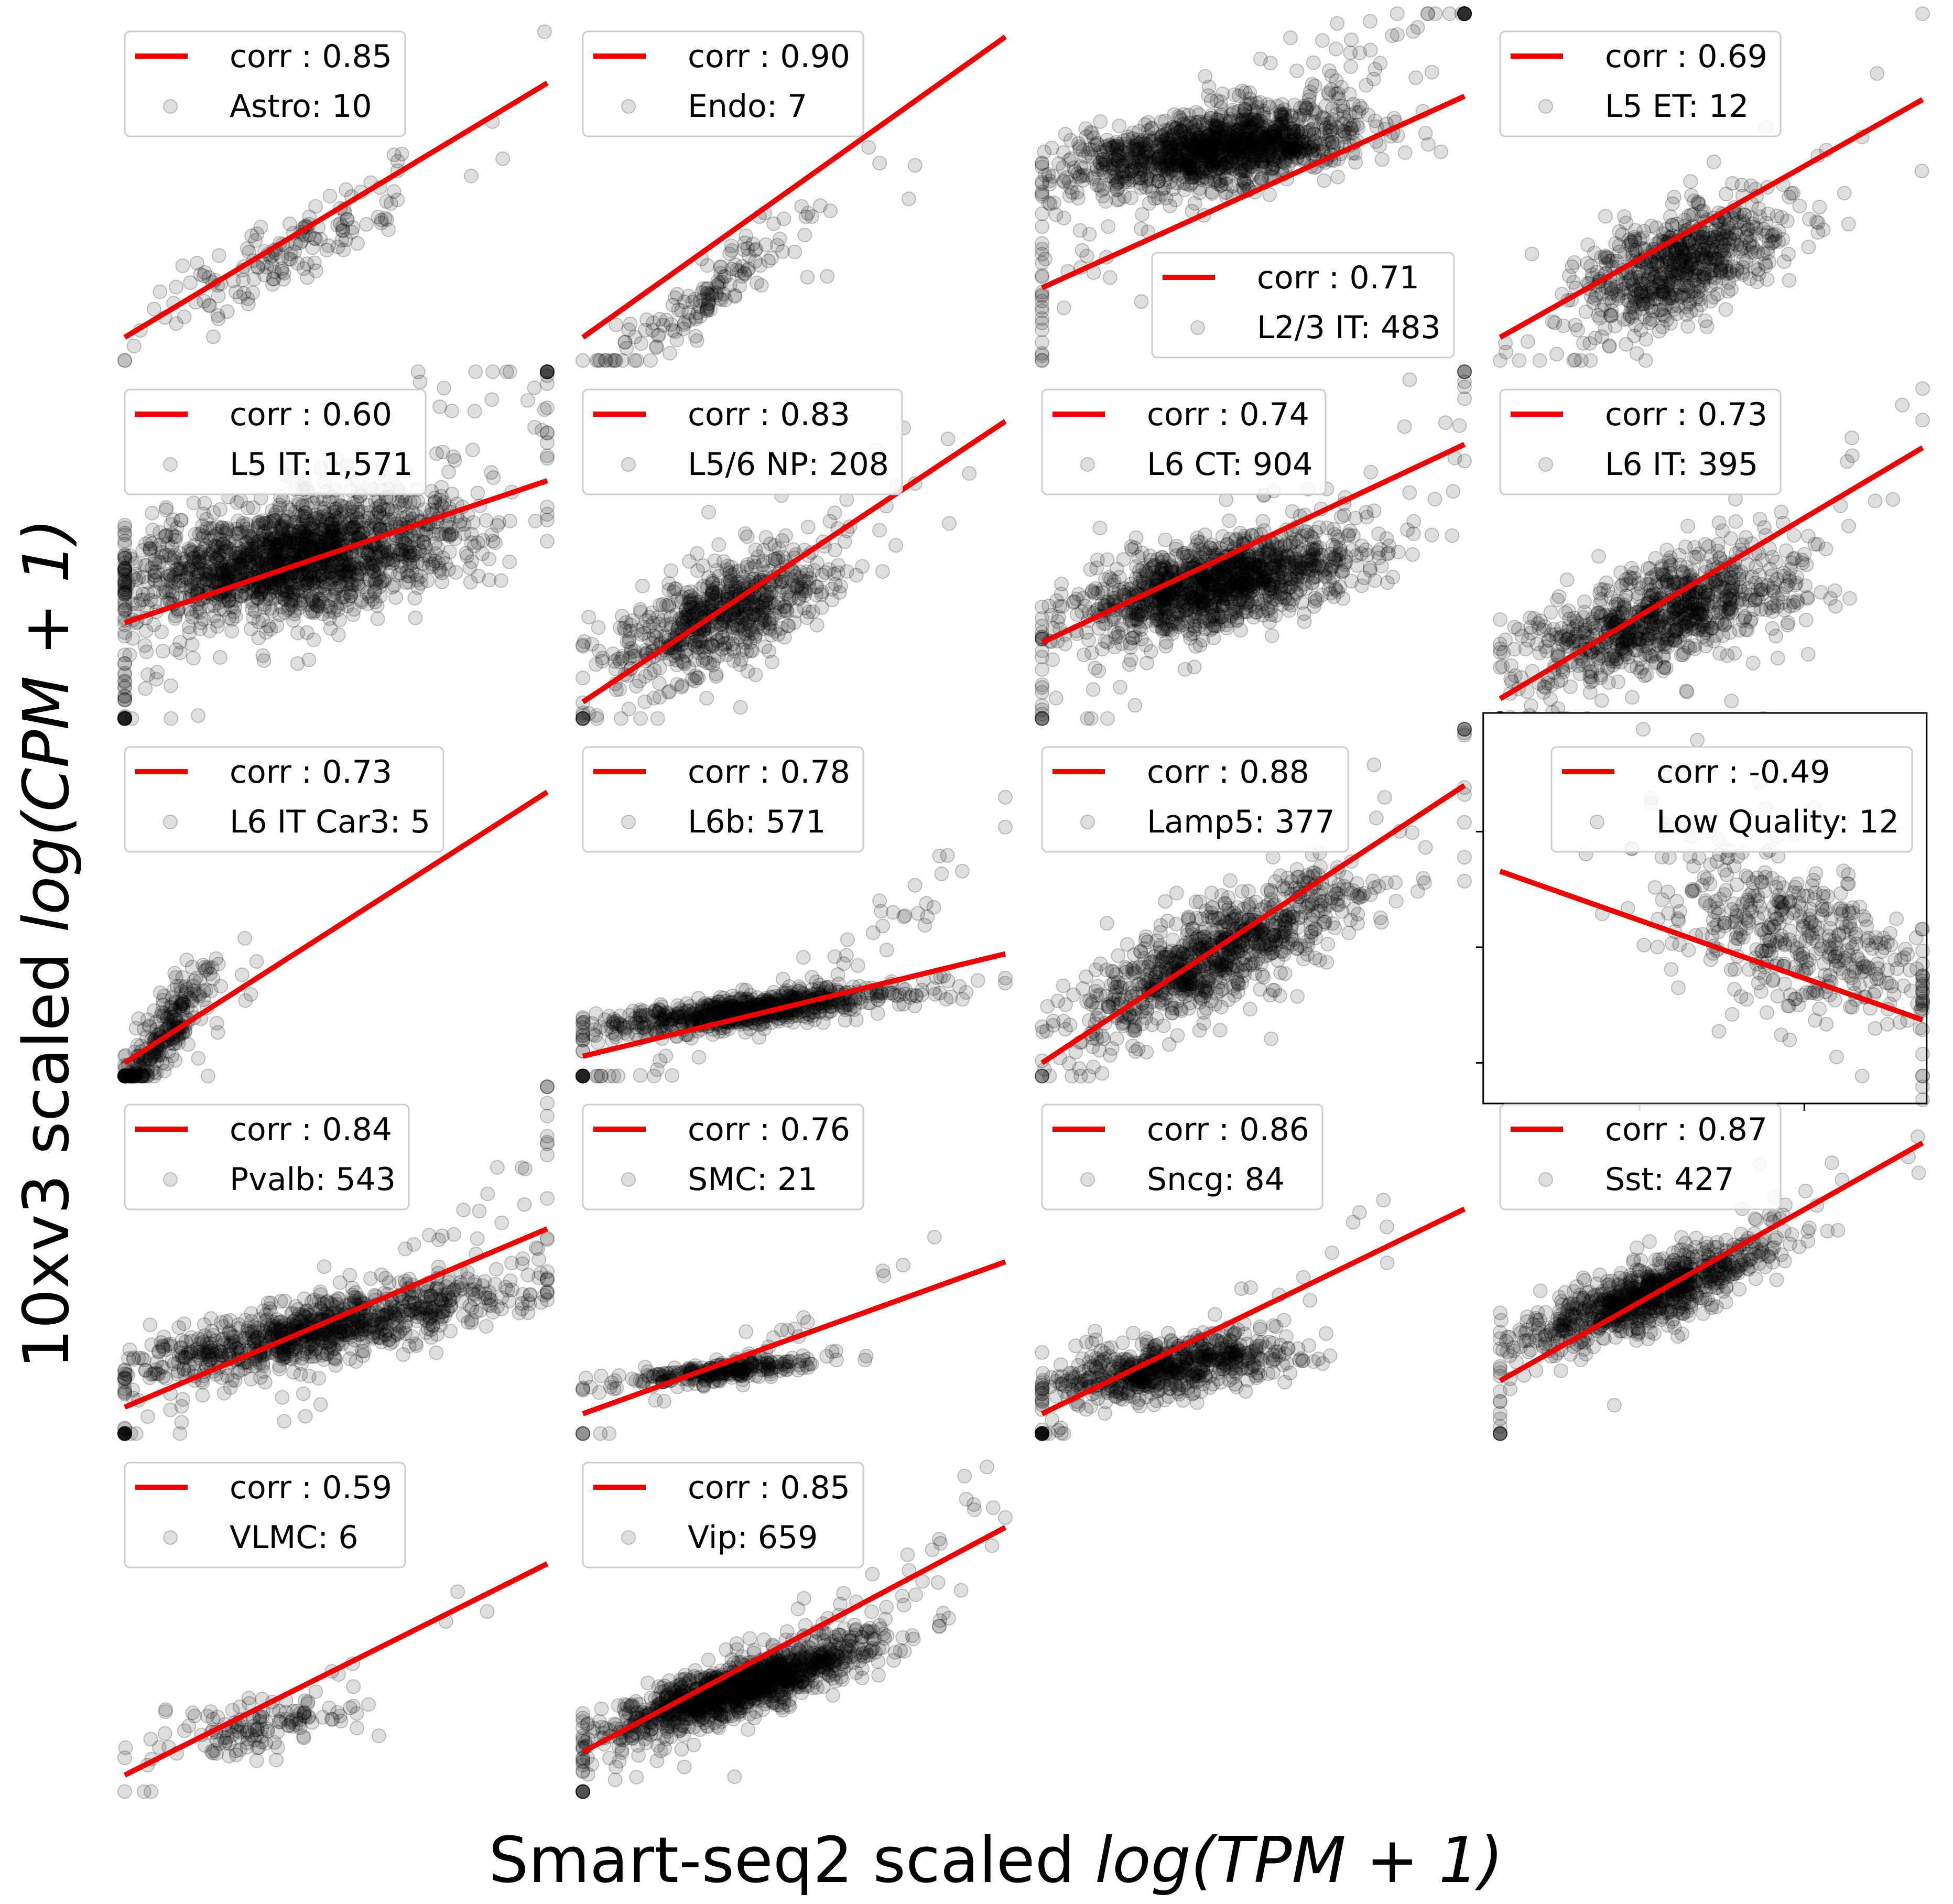  I want to click on legend-corr-label: corr : 0.90, so click(769, 56).